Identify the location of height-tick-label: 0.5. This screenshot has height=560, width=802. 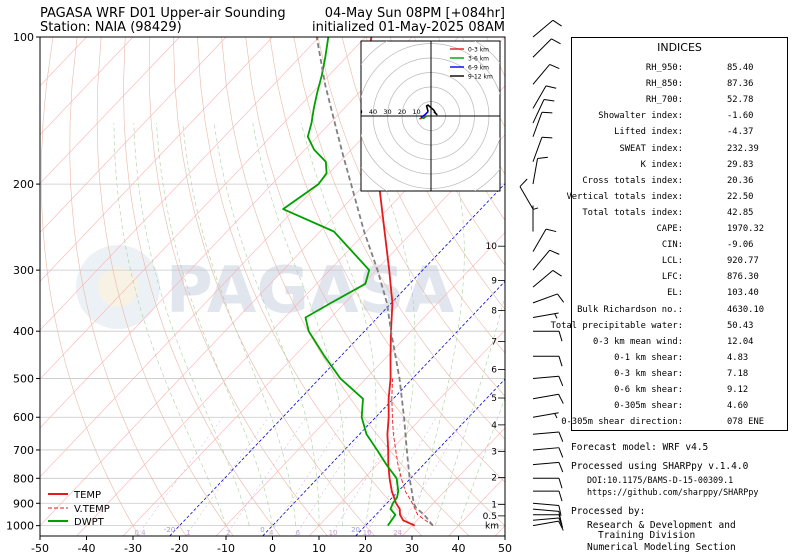
(490, 517).